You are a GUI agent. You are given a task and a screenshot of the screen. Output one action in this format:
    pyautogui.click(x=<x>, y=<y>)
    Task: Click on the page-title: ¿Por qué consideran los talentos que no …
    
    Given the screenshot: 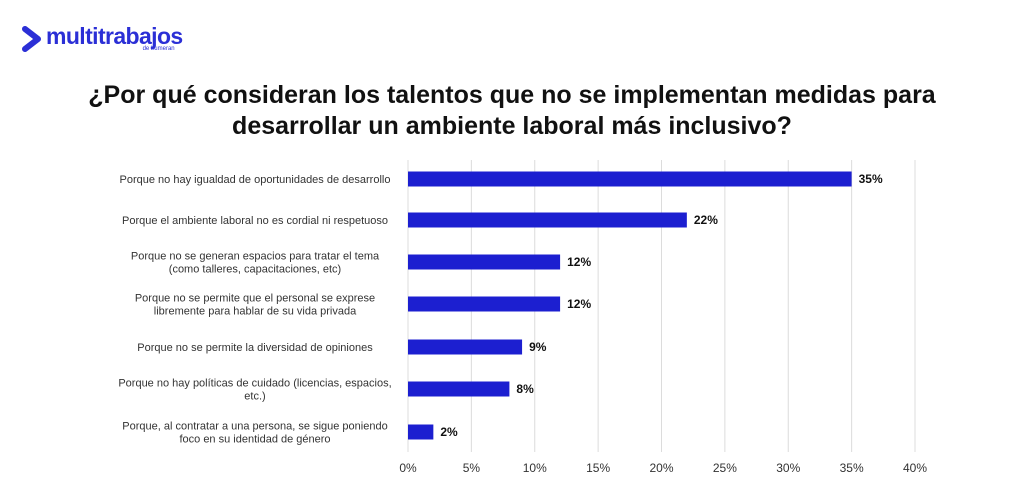 What is the action you would take?
    pyautogui.click(x=512, y=111)
    